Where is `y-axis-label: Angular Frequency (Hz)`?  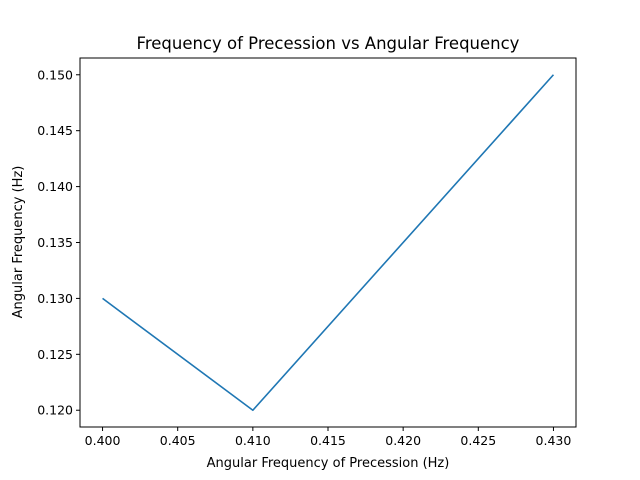
y-axis-label: Angular Frequency (Hz) is located at coordinates (18, 242).